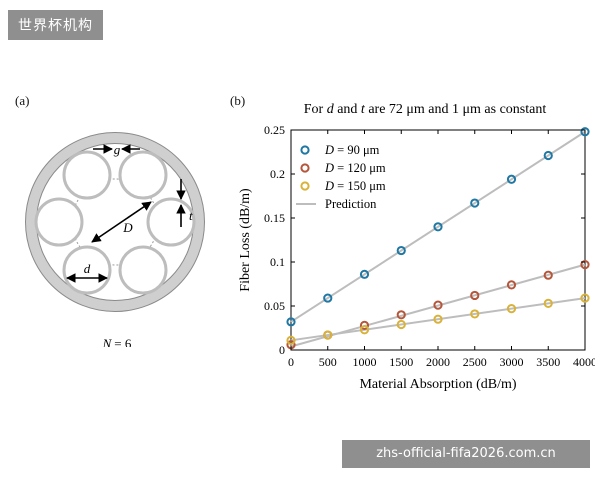  I want to click on prediction-line, so click(438, 319).